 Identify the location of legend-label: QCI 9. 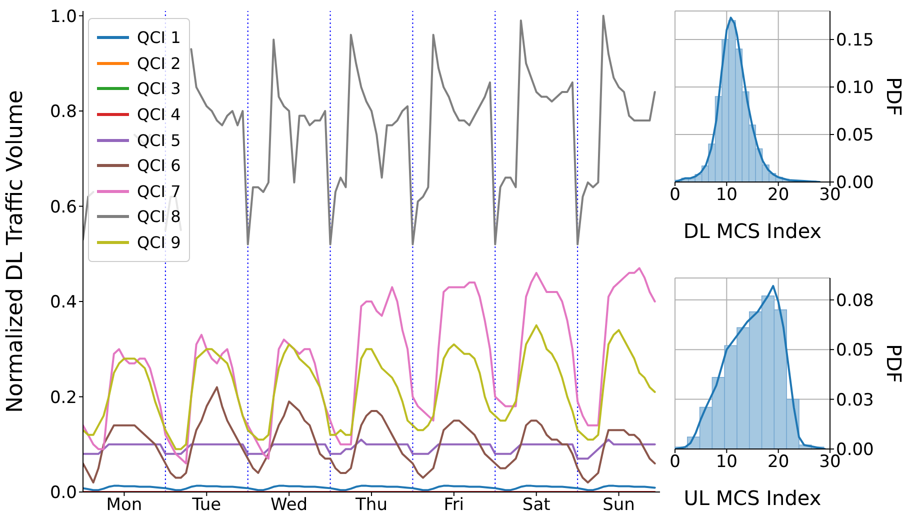
(159, 242).